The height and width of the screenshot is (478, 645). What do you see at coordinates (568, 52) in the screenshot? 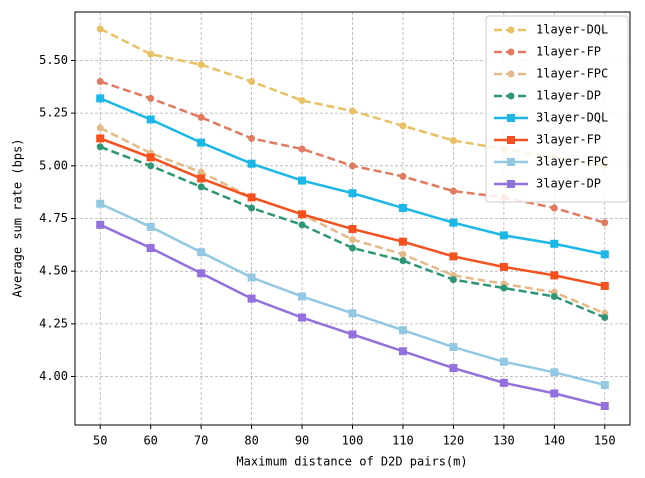
I see `legend-label: 1layer-FP` at bounding box center [568, 52].